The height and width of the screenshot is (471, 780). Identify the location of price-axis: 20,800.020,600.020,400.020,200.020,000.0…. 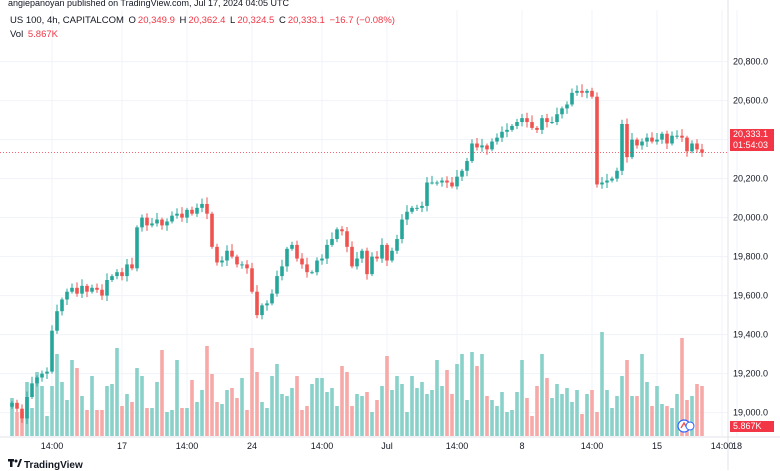
(747, 235).